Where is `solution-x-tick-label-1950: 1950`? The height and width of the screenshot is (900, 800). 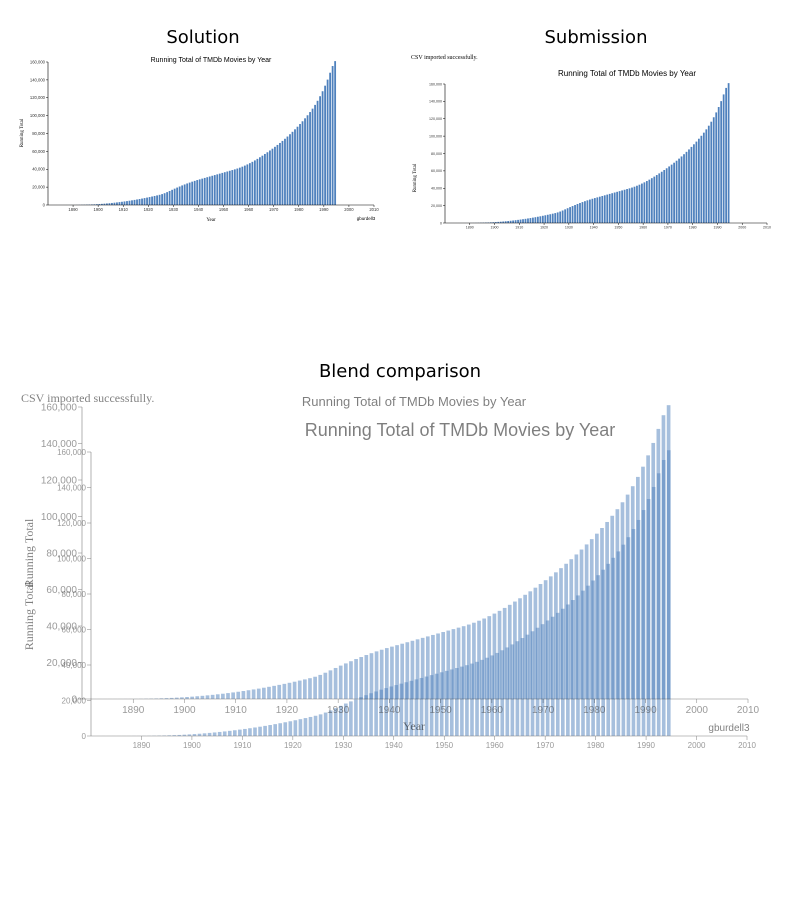 solution-x-tick-label-1950: 1950 is located at coordinates (224, 209).